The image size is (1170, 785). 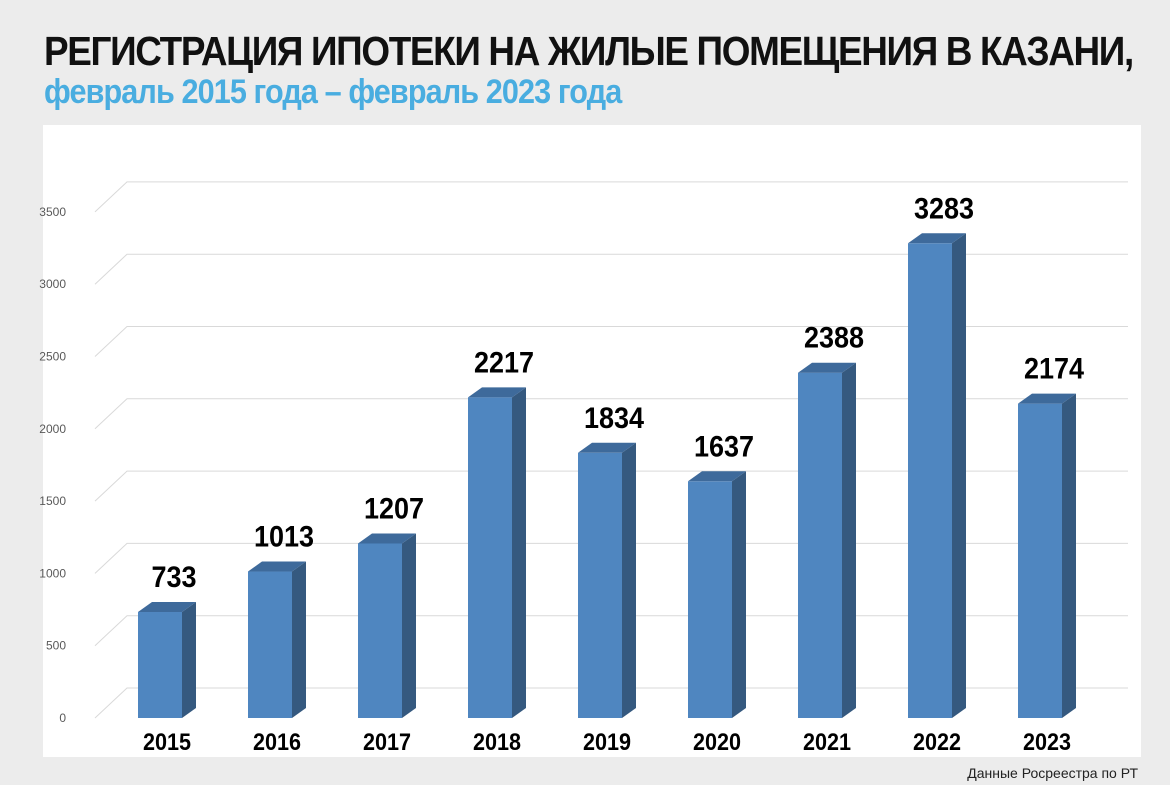 What do you see at coordinates (607, 741) in the screenshot?
I see `x-tick-label: 2019` at bounding box center [607, 741].